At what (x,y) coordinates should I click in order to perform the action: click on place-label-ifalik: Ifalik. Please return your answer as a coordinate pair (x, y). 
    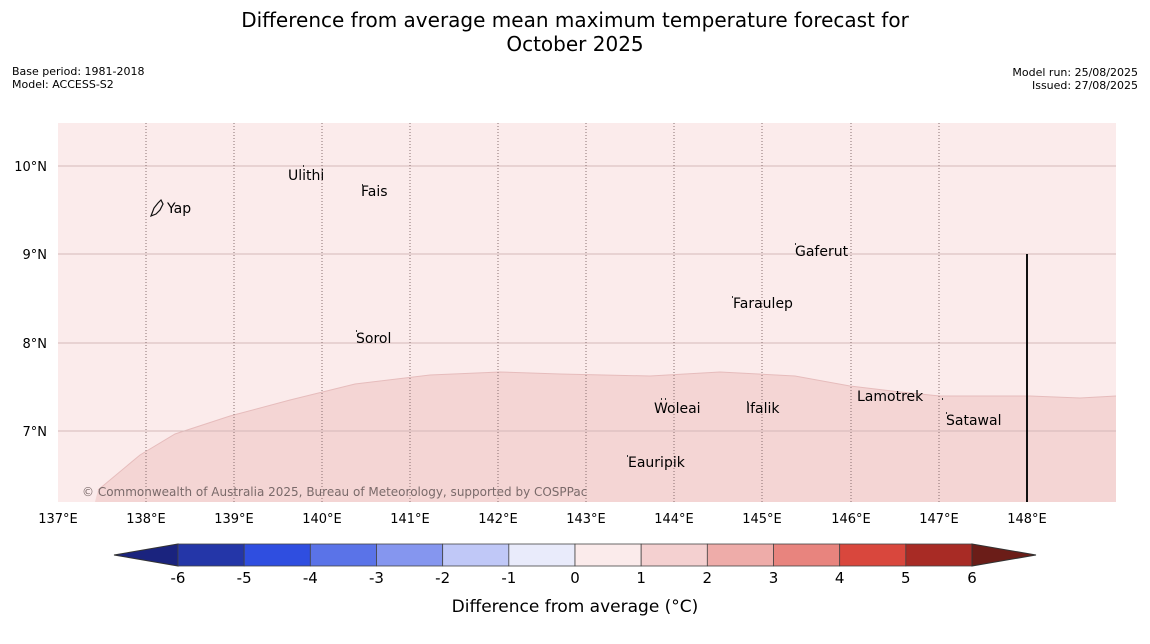
    Looking at the image, I should click on (763, 409).